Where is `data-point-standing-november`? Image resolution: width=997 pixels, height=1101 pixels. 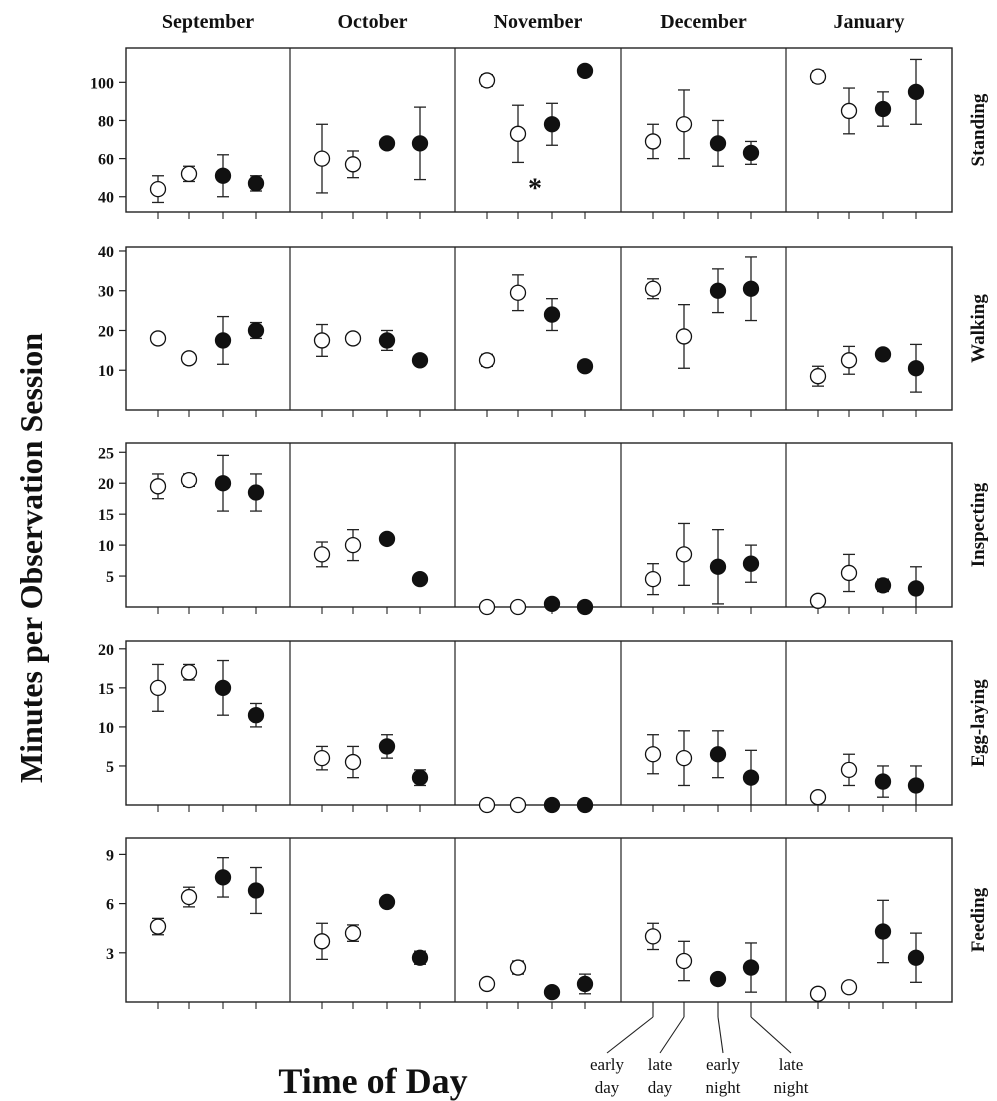 data-point-standing-november is located at coordinates (552, 124).